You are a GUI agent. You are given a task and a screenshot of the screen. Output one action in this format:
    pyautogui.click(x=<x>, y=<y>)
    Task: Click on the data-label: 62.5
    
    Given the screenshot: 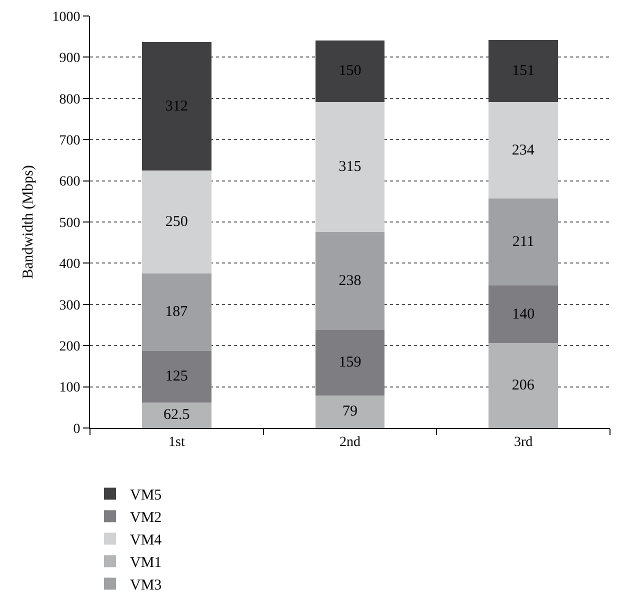 What is the action you would take?
    pyautogui.click(x=177, y=415)
    